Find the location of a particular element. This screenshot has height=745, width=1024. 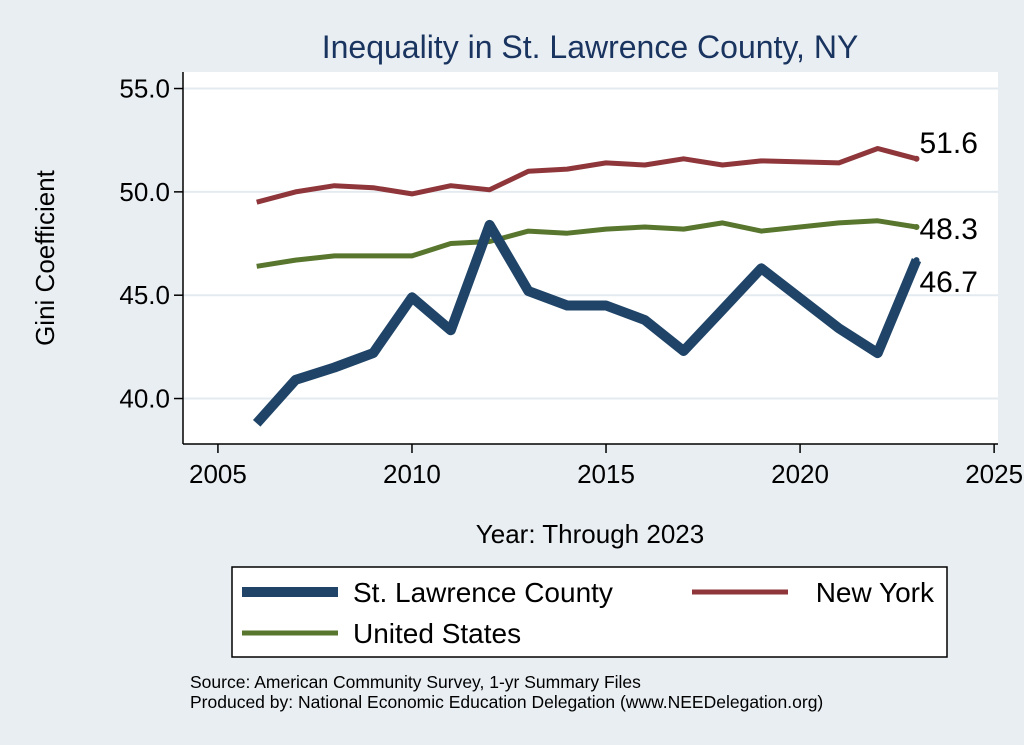

y-tick-label-2: 50.0 is located at coordinates (144, 192).